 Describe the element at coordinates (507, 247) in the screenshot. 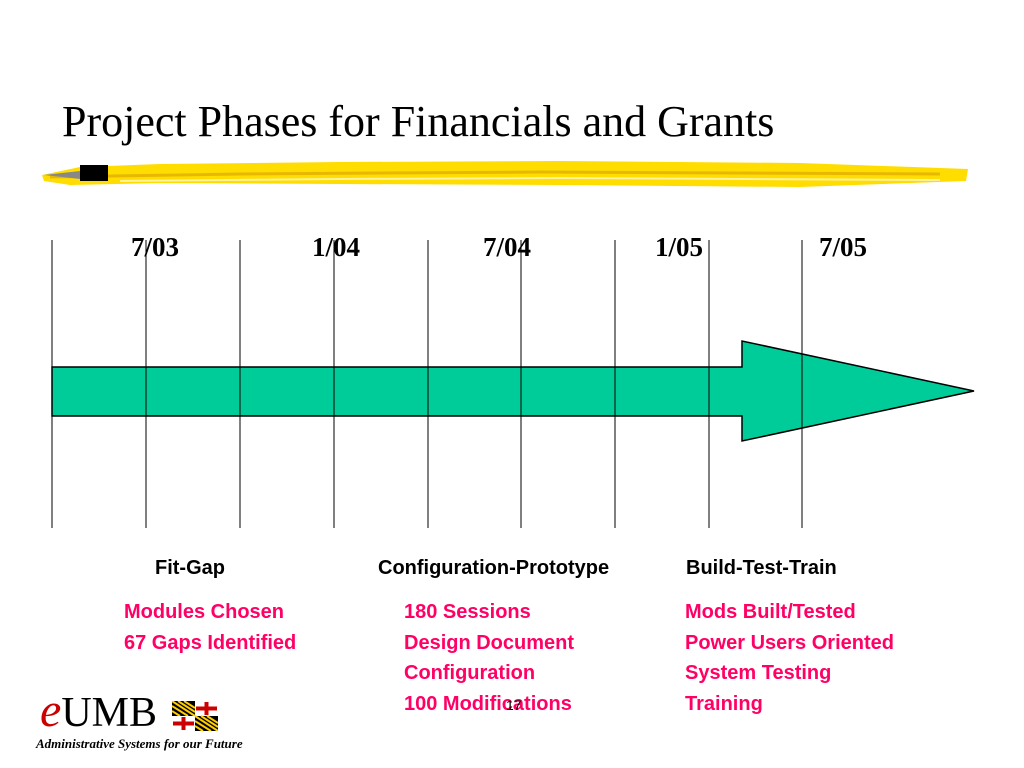

I see `timeline-date: 7/04` at that location.